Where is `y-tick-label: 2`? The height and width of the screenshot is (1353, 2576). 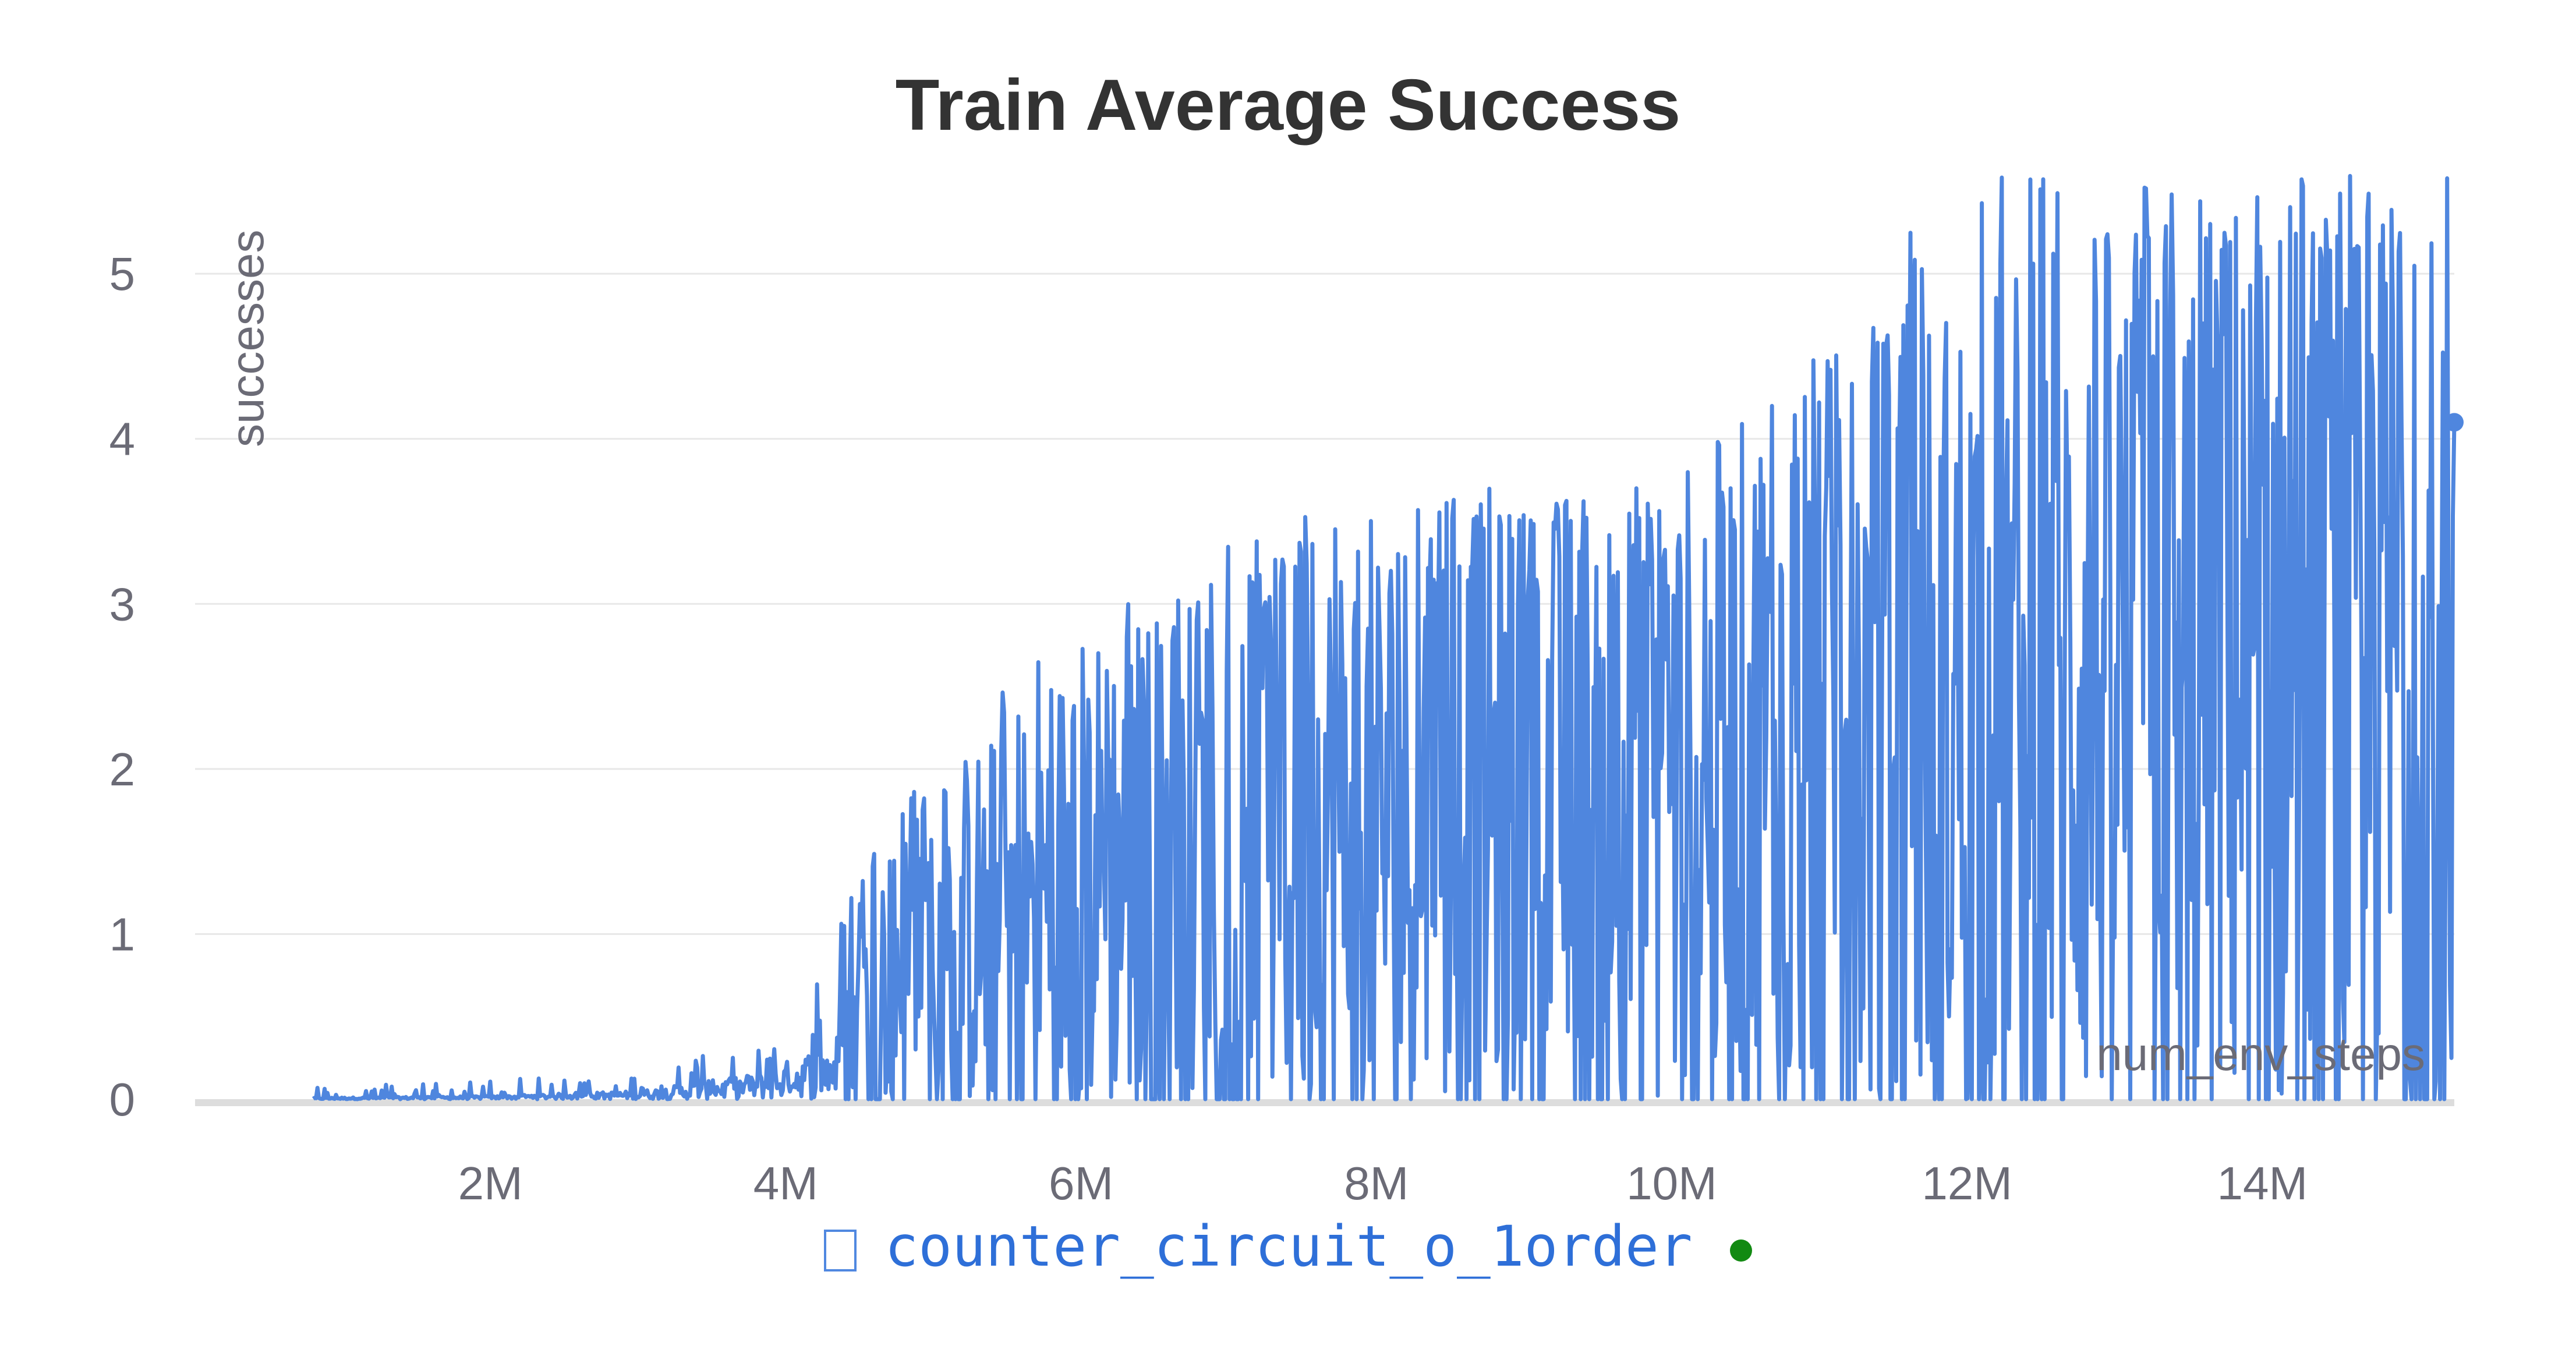
y-tick-label: 2 is located at coordinates (123, 769).